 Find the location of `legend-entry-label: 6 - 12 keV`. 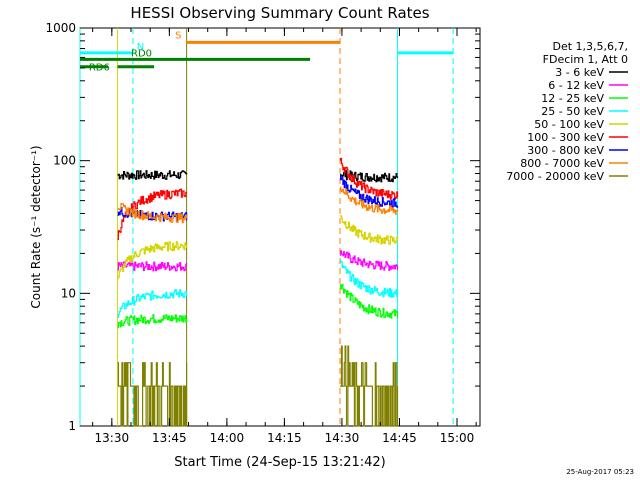

legend-entry-label: 6 - 12 keV is located at coordinates (576, 85).